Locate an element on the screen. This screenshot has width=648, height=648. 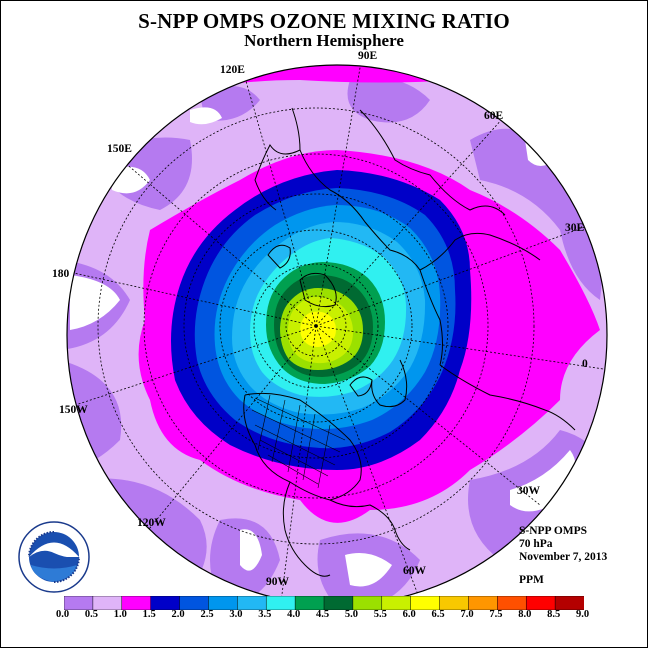
colorbar-tick-label: 1.0 is located at coordinates (120, 614).